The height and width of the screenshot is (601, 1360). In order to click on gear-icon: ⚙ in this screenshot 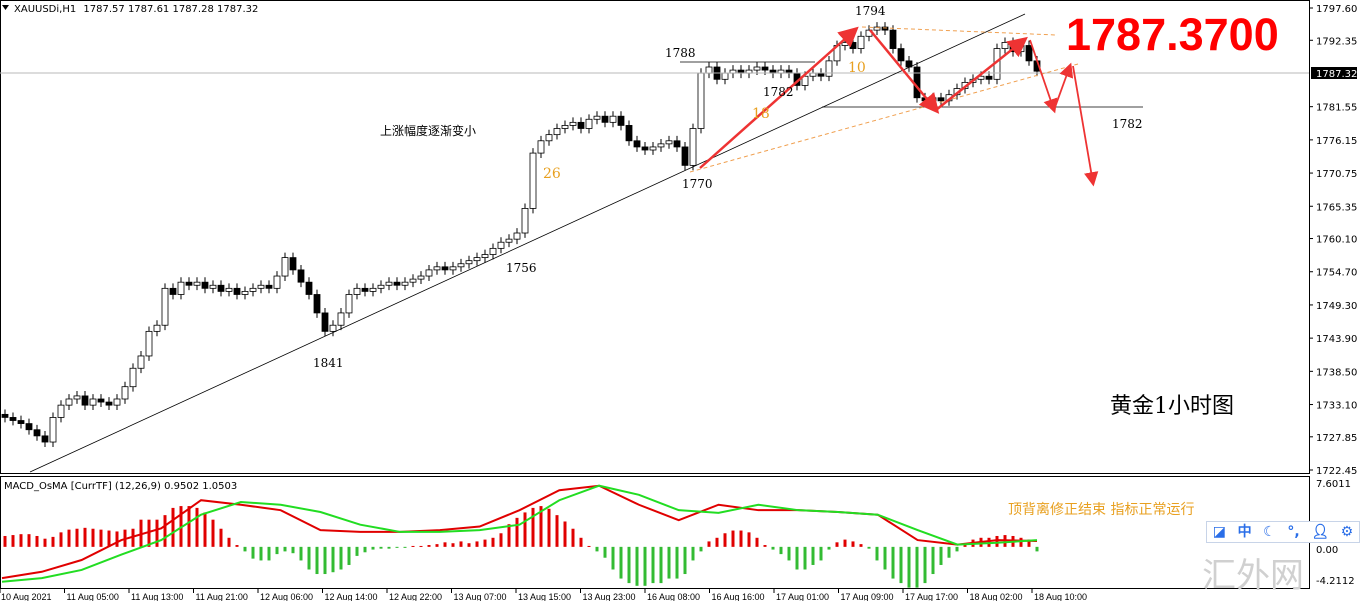, I will do `click(1347, 532)`.